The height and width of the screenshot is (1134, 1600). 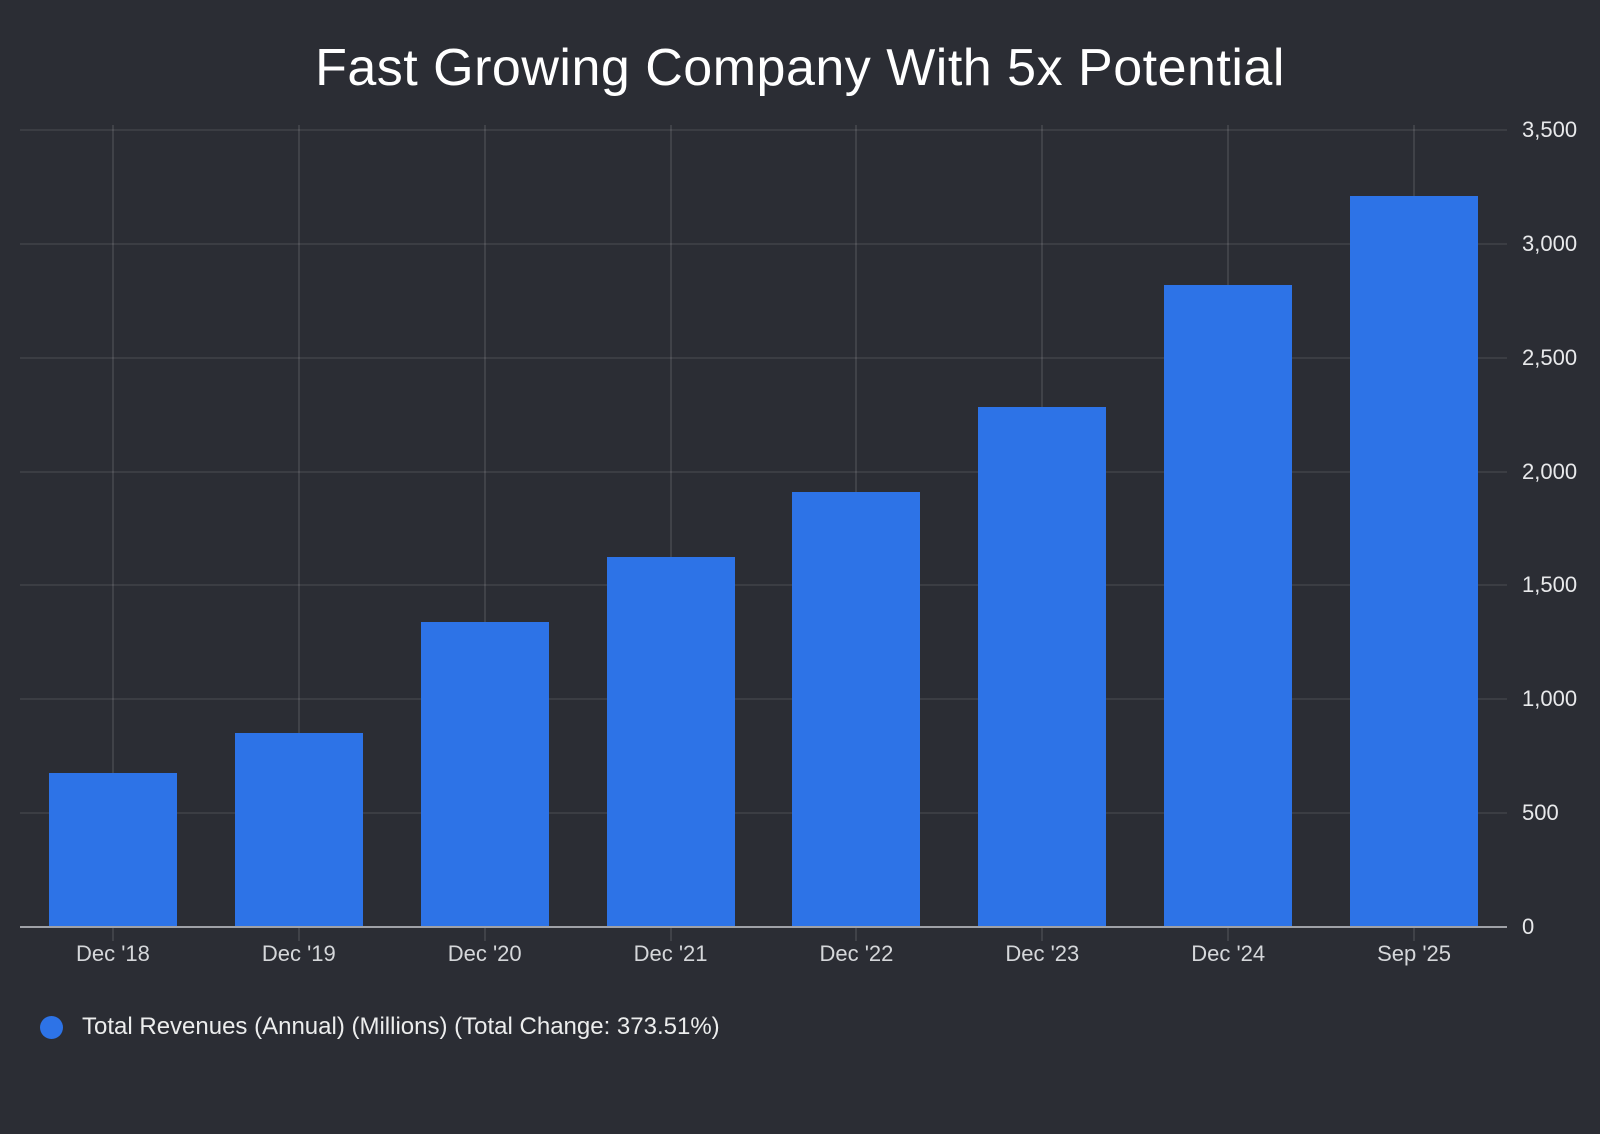 What do you see at coordinates (1550, 699) in the screenshot?
I see `y-axis-label: 1,000` at bounding box center [1550, 699].